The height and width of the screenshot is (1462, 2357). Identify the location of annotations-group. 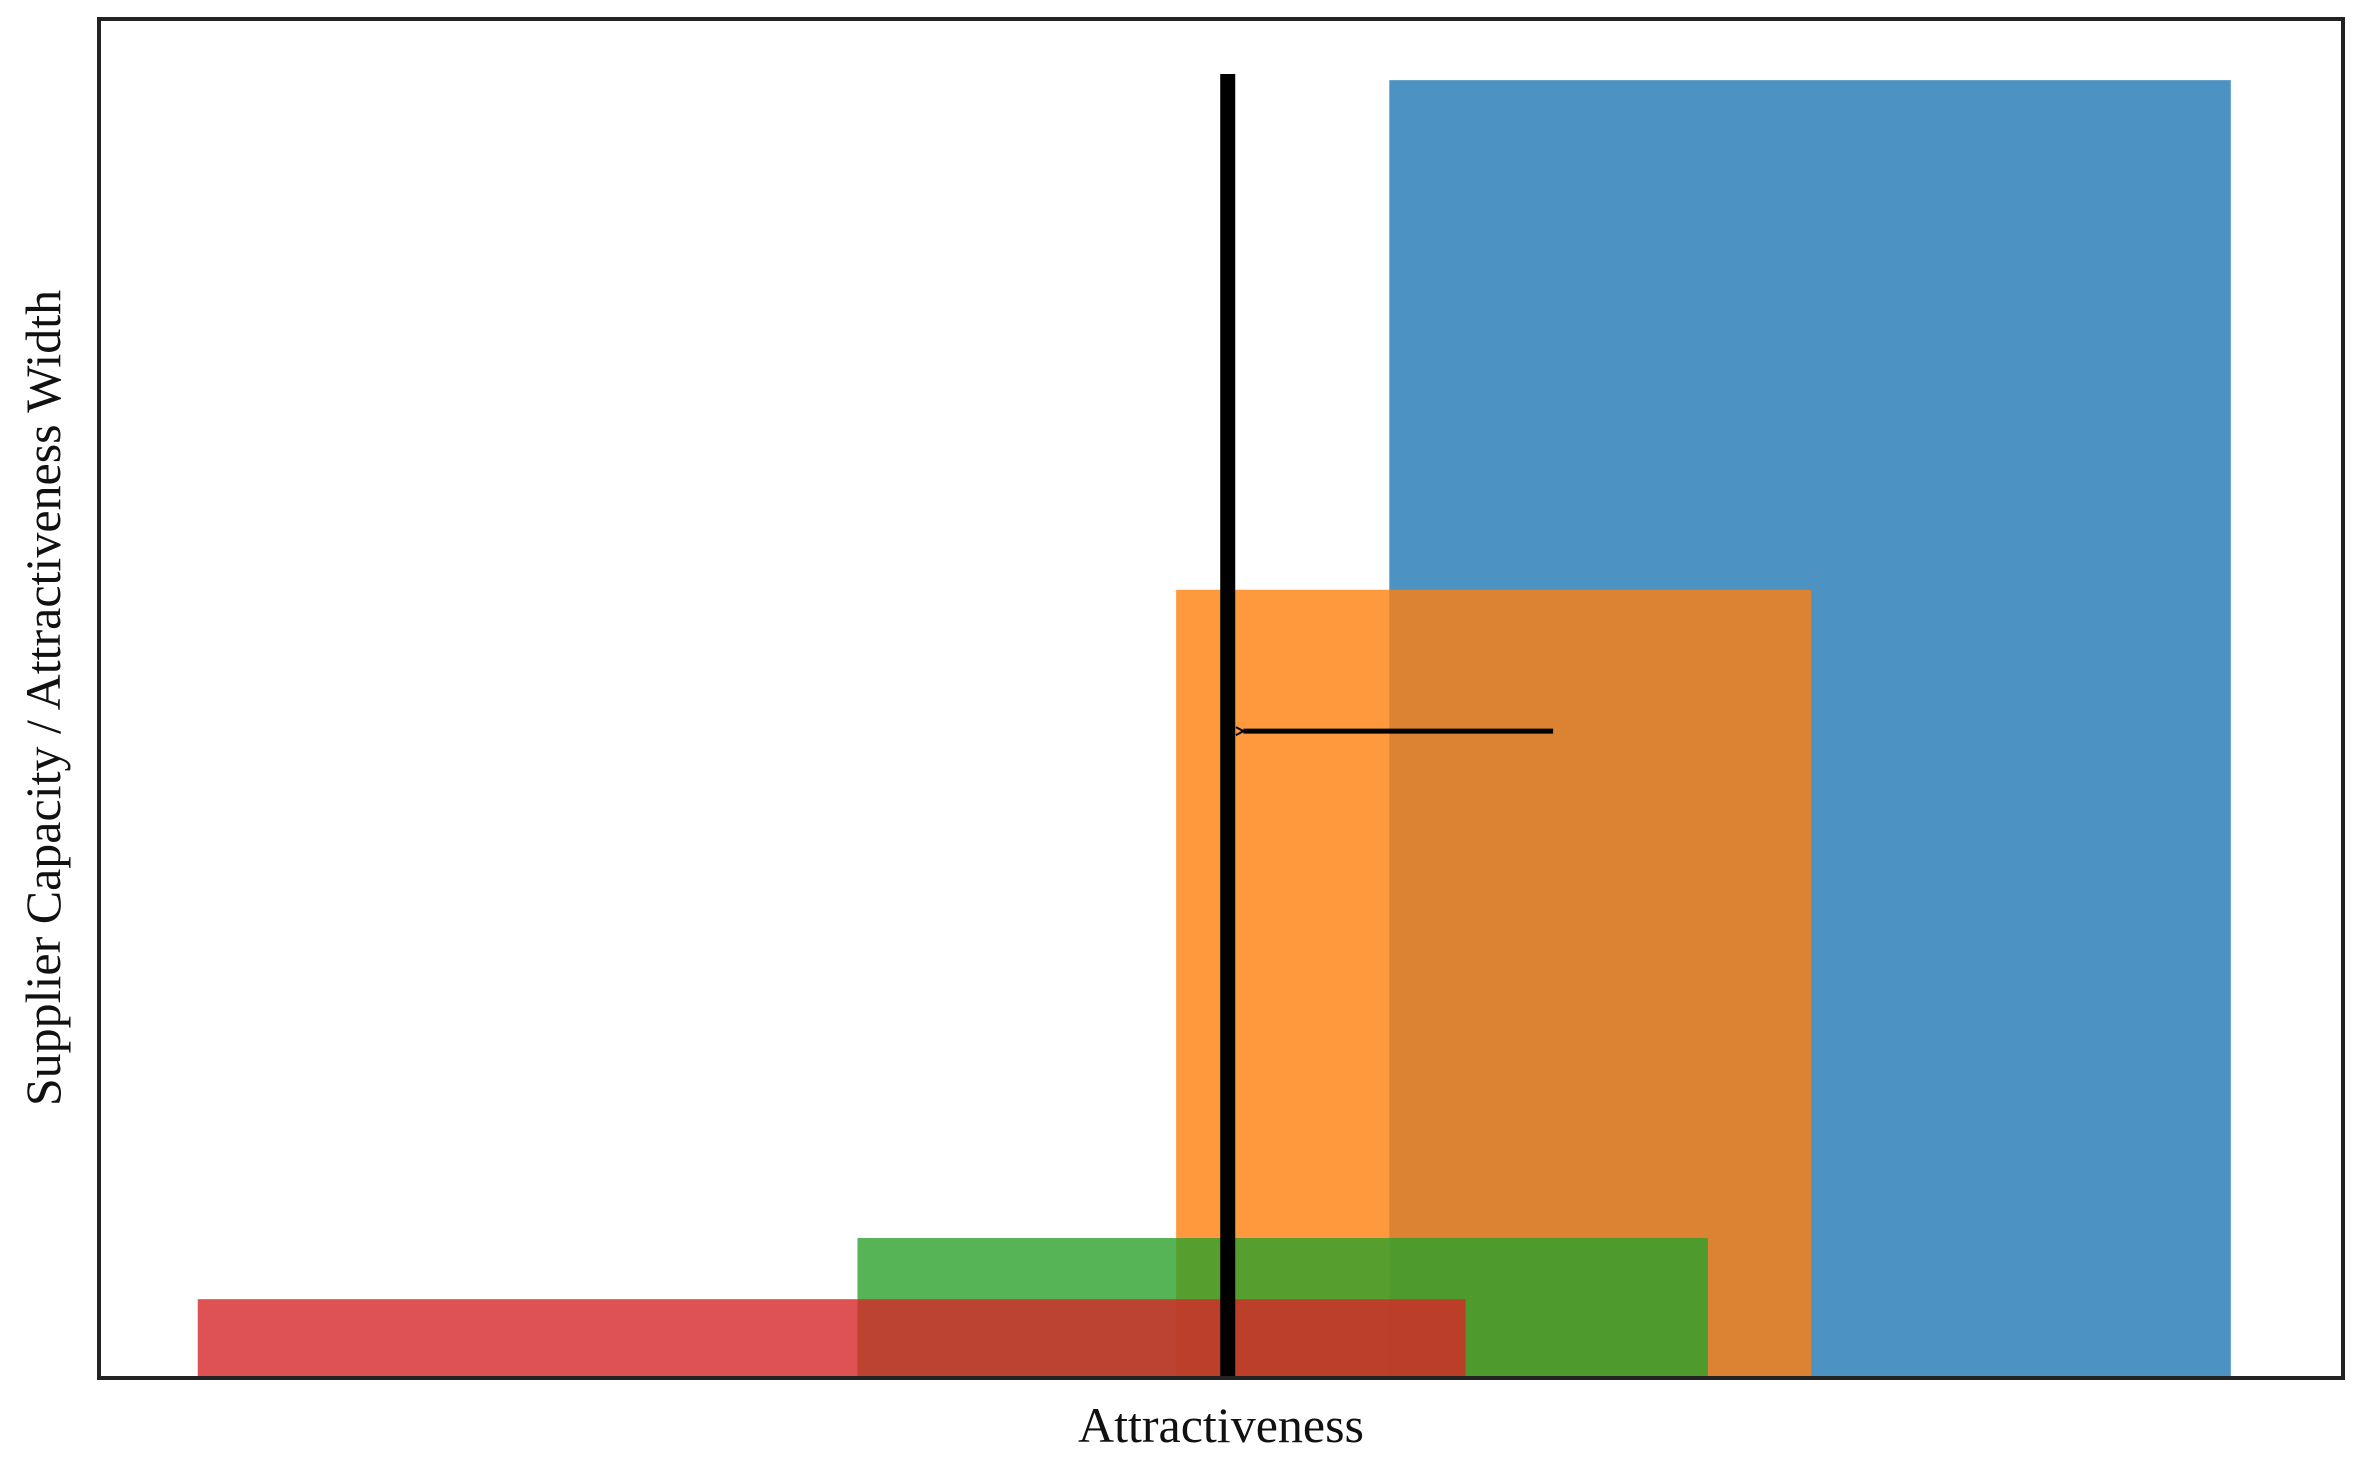
(1387, 726).